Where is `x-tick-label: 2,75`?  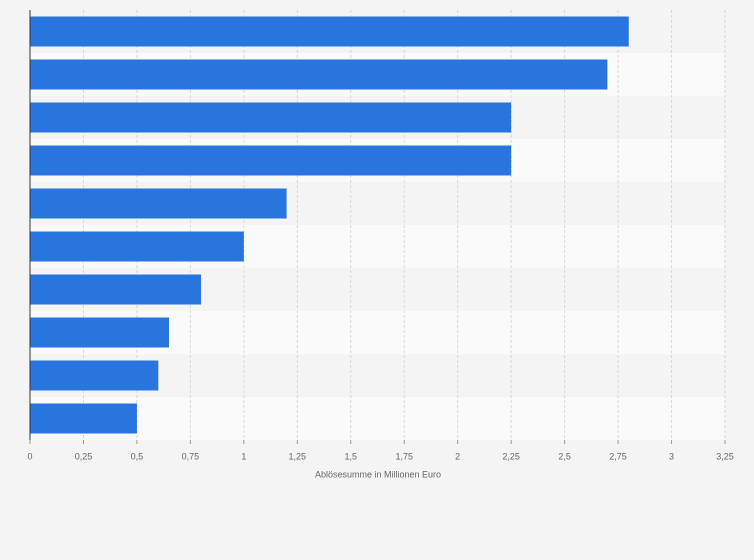 x-tick-label: 2,75 is located at coordinates (618, 456).